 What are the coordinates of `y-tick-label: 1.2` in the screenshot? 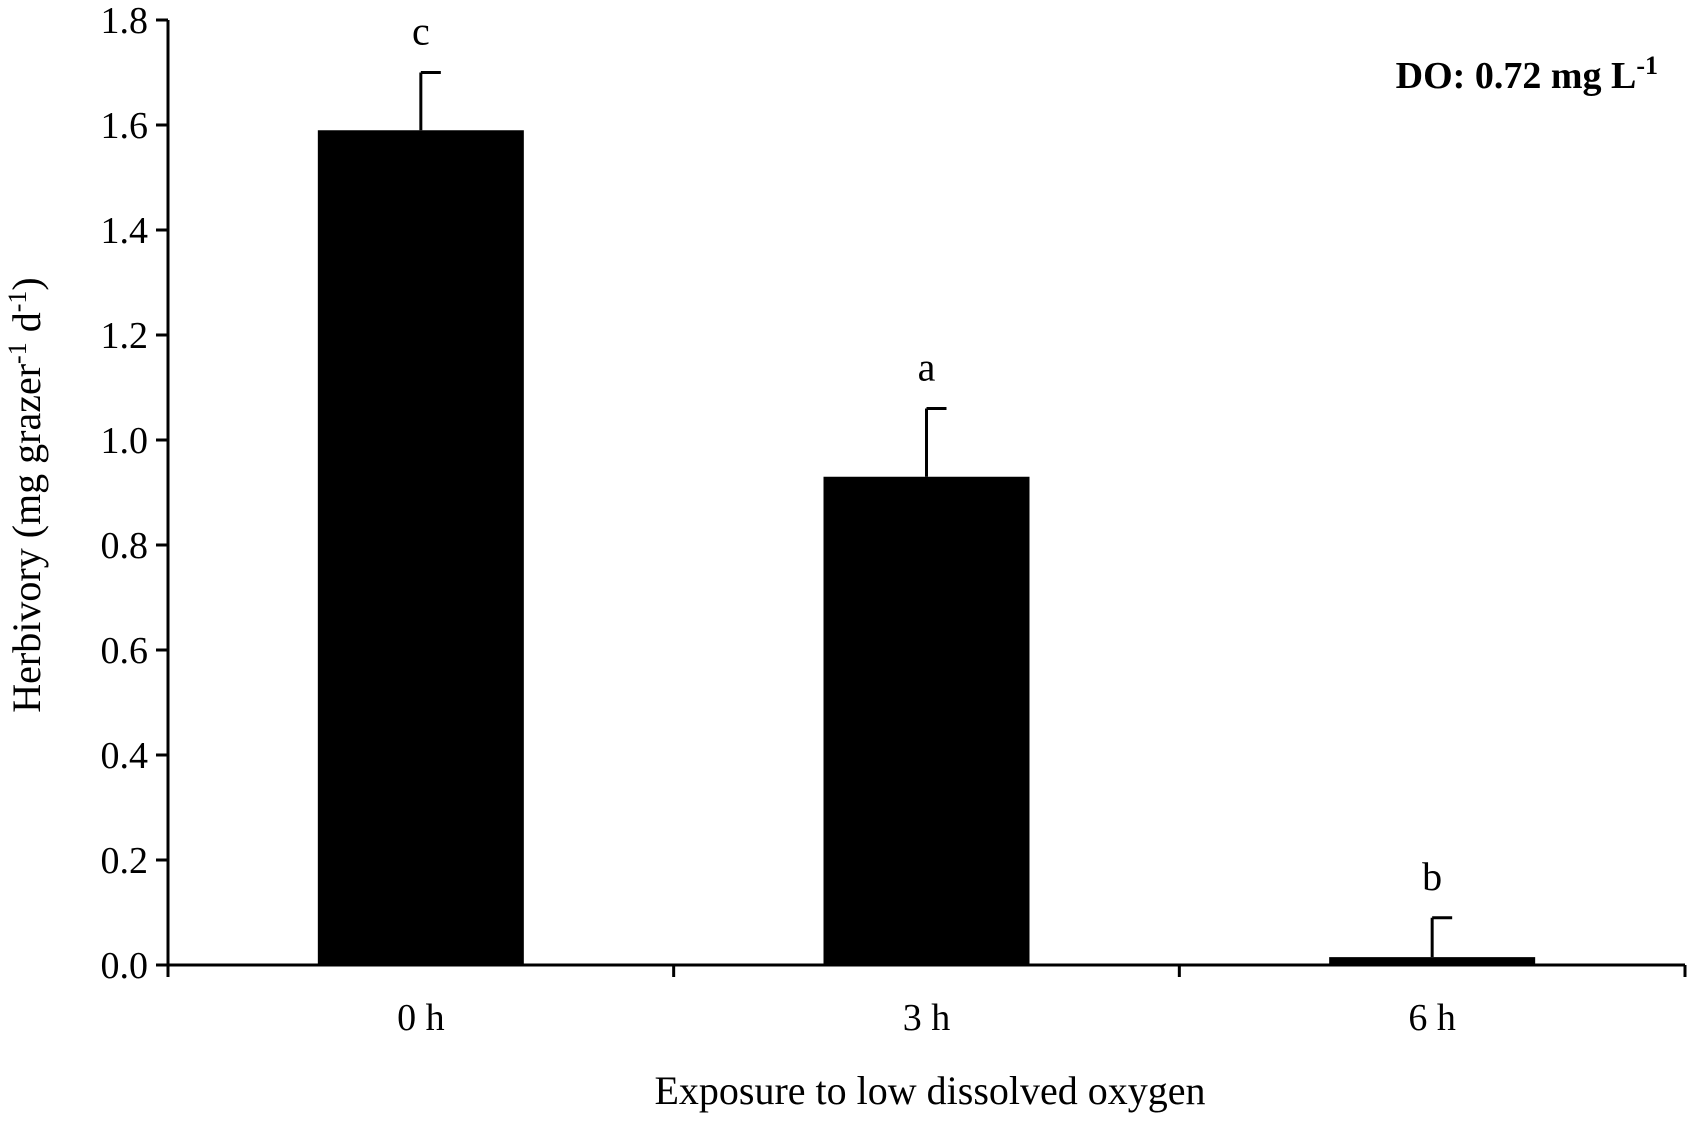 It's located at (125, 336).